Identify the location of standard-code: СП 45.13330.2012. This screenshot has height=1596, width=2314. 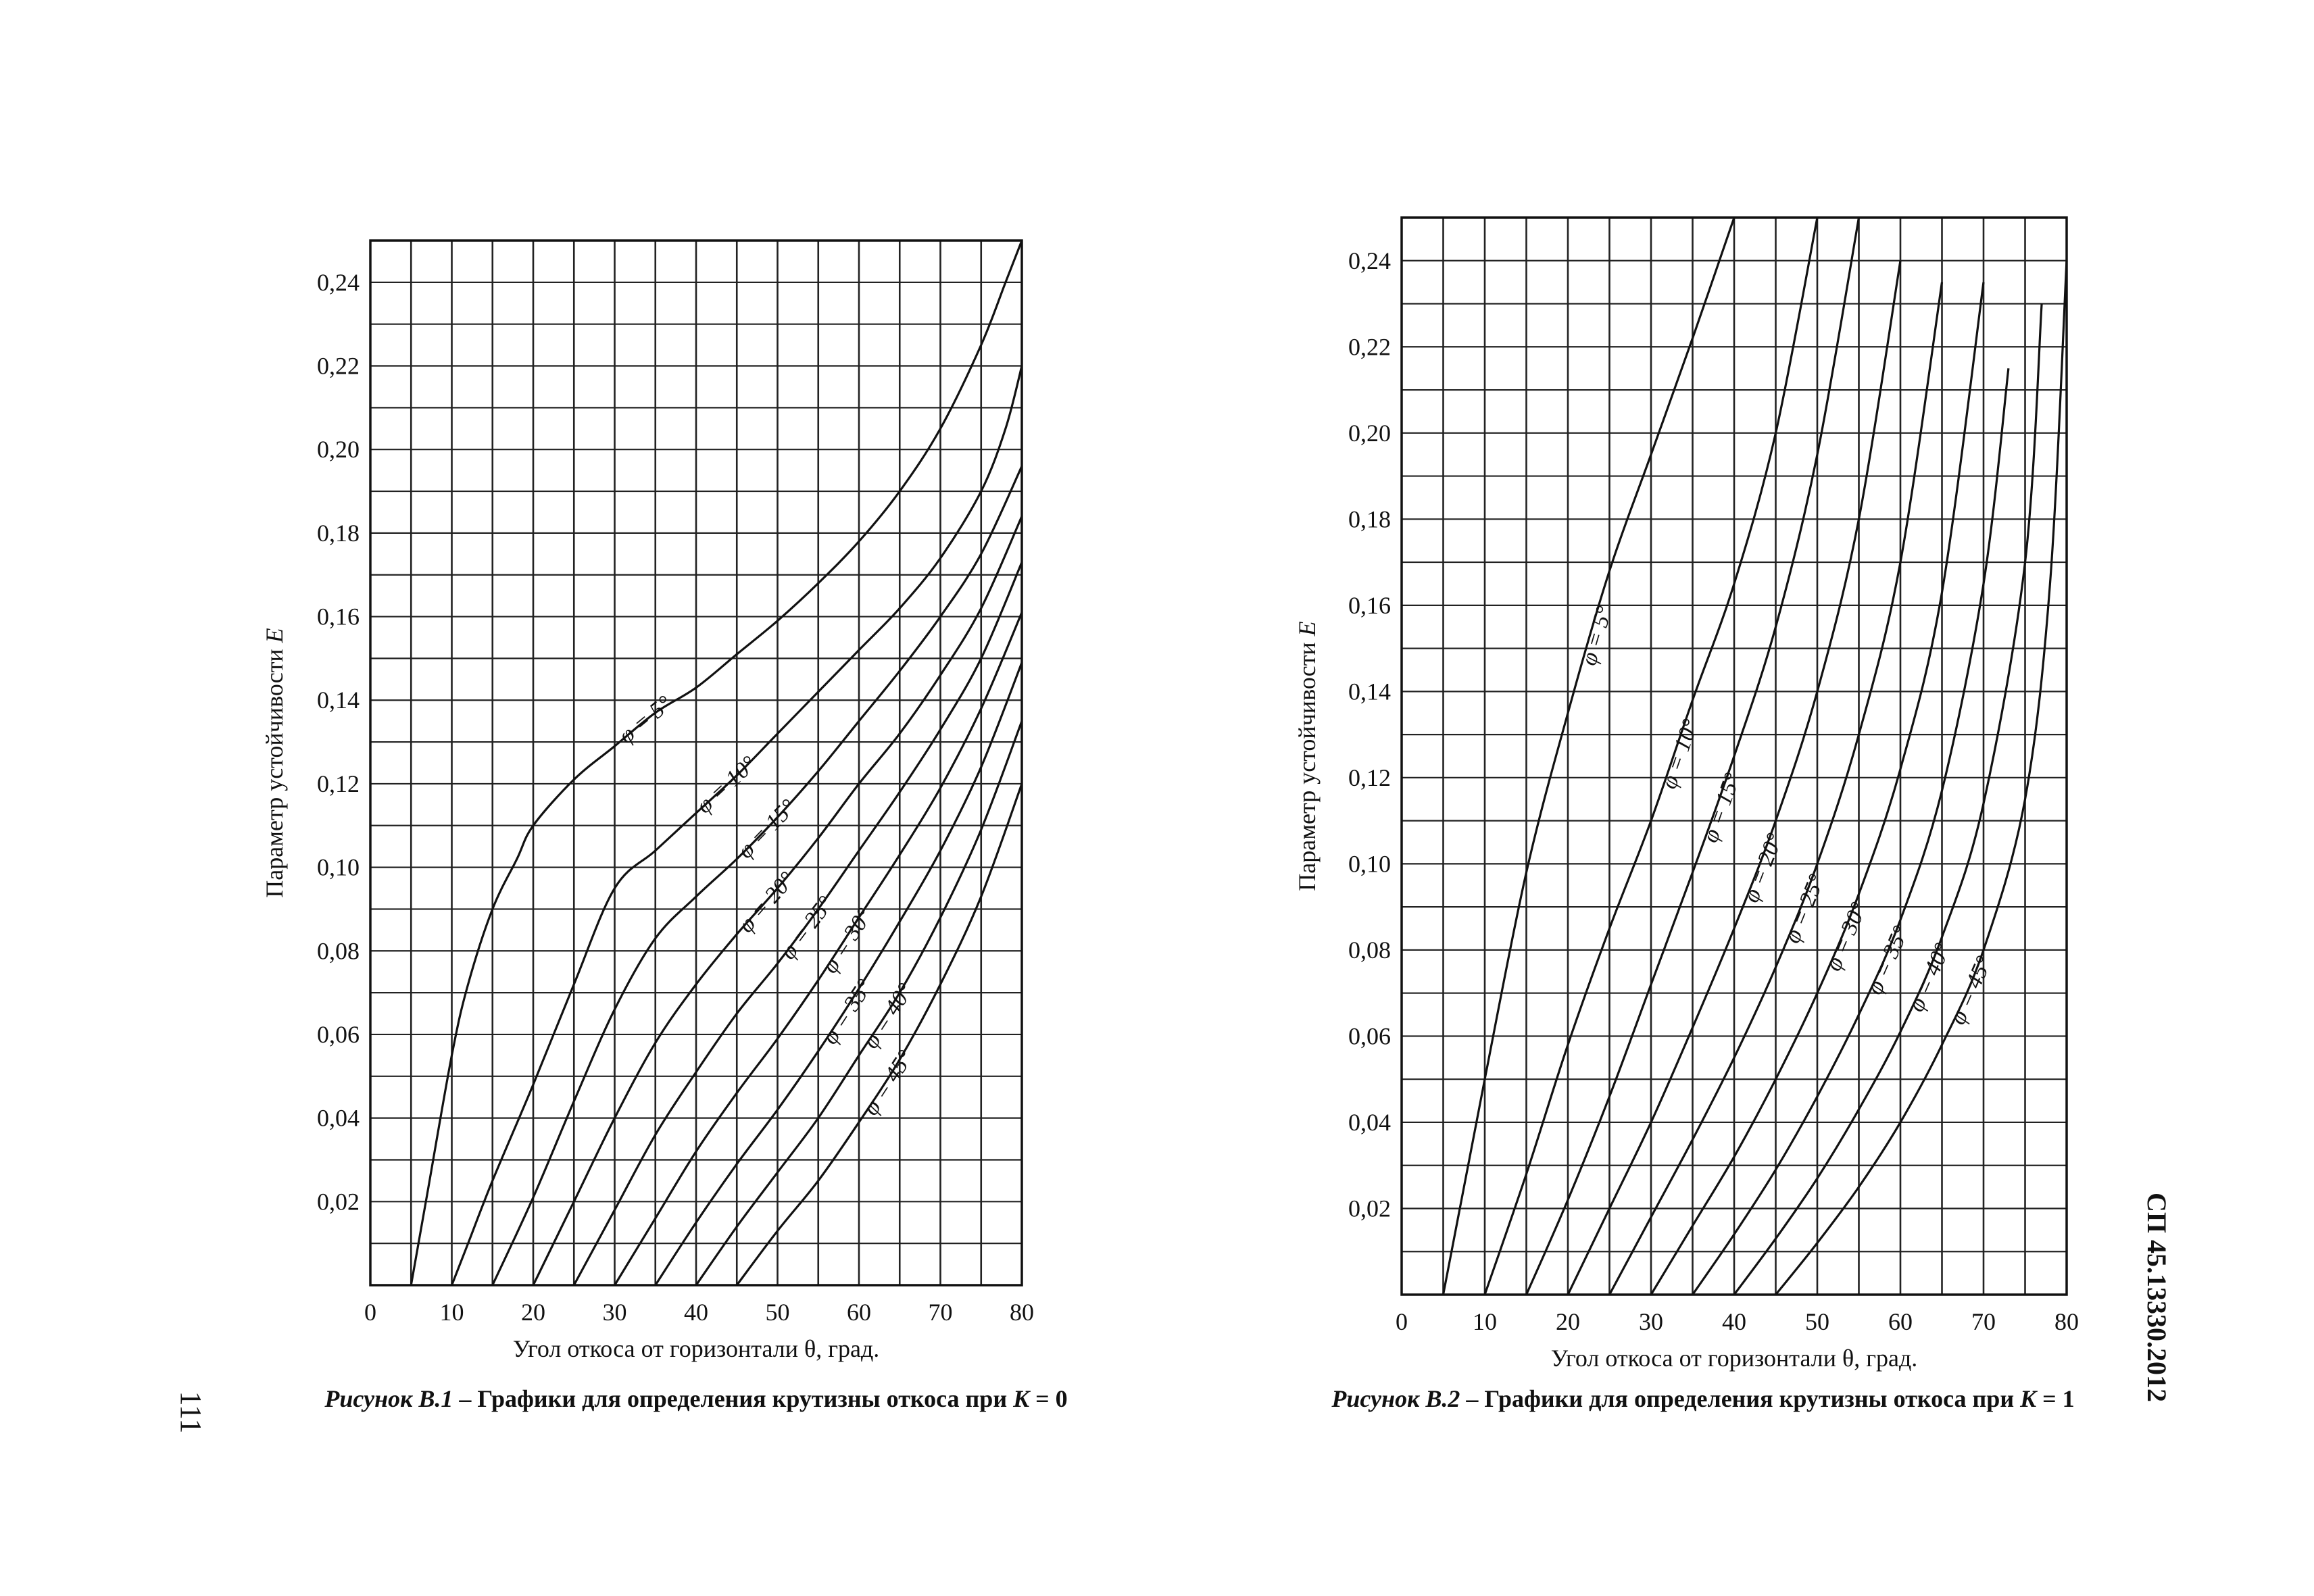
(2157, 1297).